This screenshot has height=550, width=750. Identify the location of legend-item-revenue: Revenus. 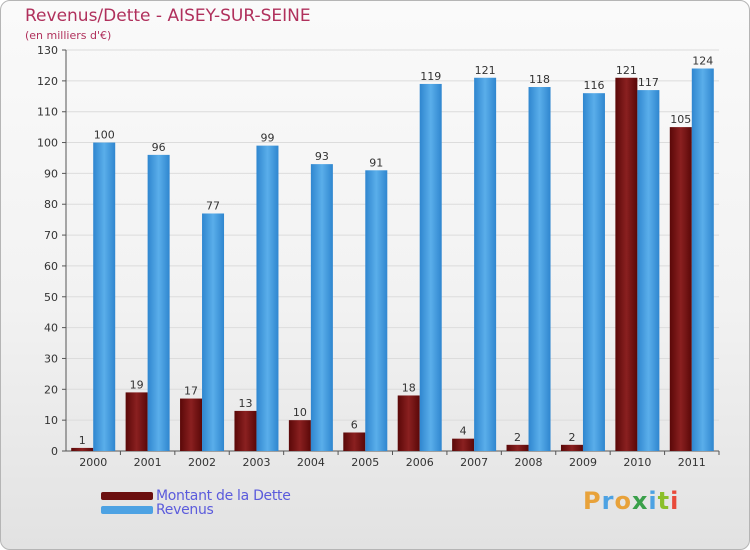
(157, 510).